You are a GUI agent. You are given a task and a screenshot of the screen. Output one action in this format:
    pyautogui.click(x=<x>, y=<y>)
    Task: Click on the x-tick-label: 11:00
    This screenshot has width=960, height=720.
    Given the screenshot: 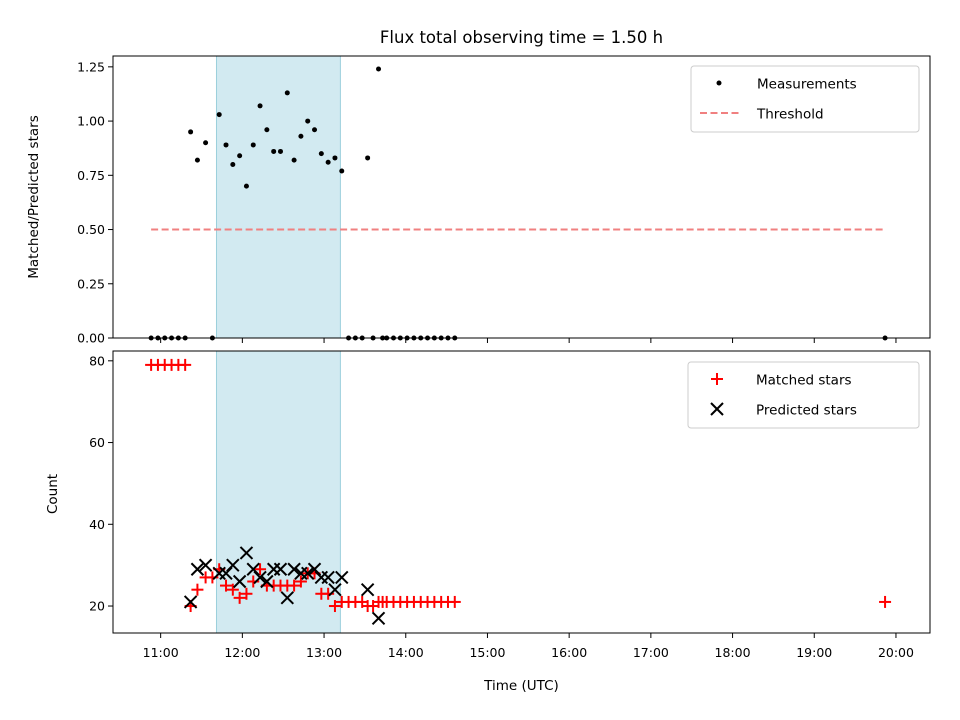 What is the action you would take?
    pyautogui.click(x=161, y=652)
    